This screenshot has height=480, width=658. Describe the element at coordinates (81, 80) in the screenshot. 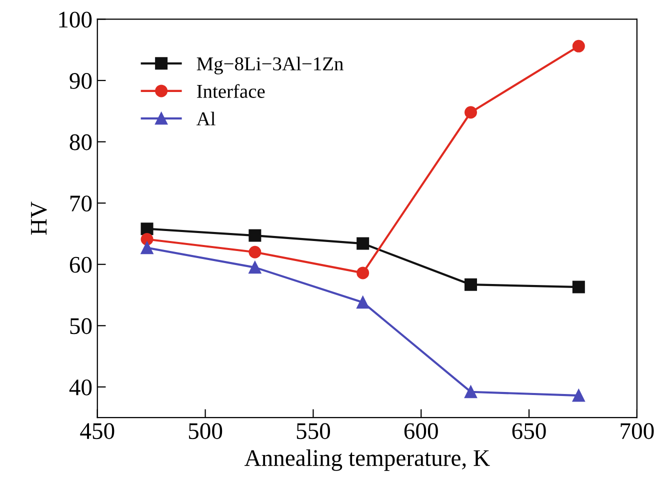

I see `y-tick-label: 90` at that location.